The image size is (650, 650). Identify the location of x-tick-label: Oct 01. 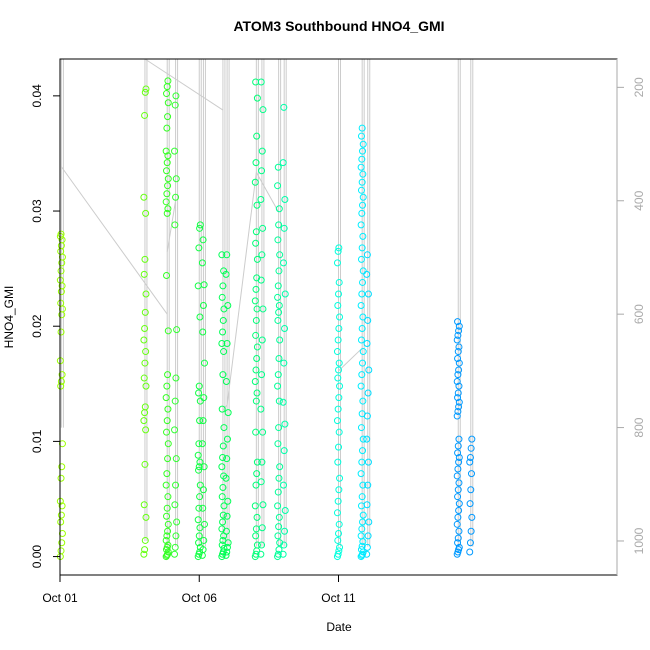
(60, 598).